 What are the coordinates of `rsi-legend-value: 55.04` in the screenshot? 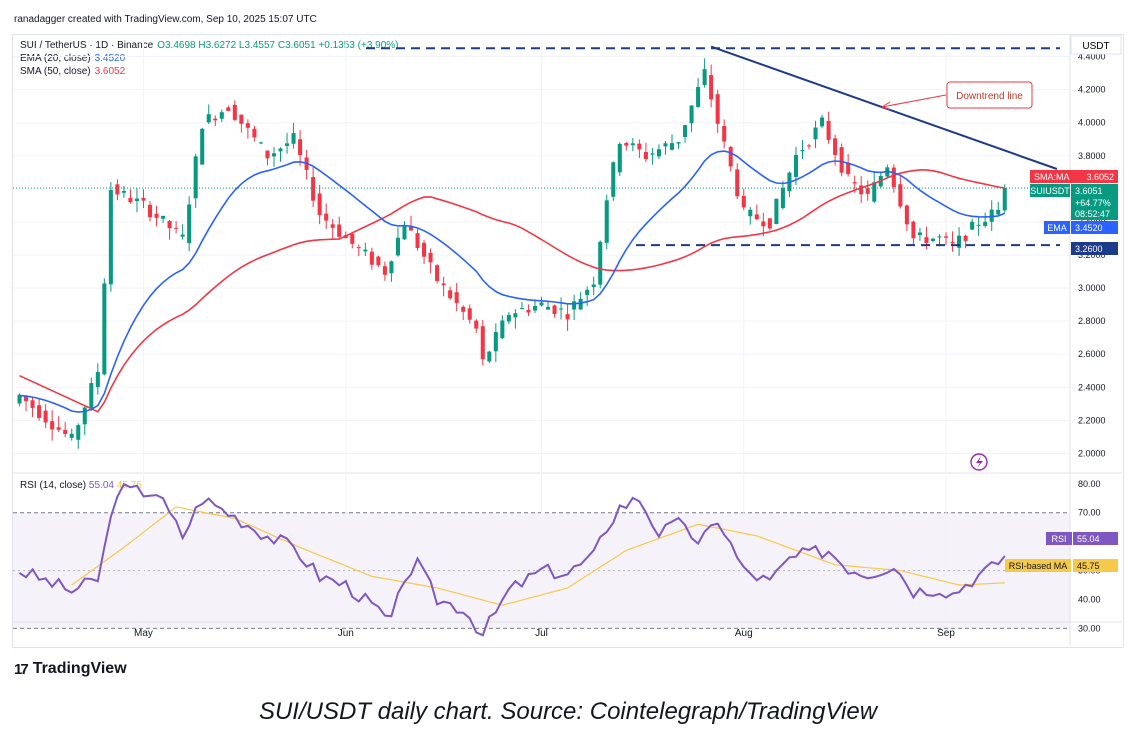 It's located at (101, 485).